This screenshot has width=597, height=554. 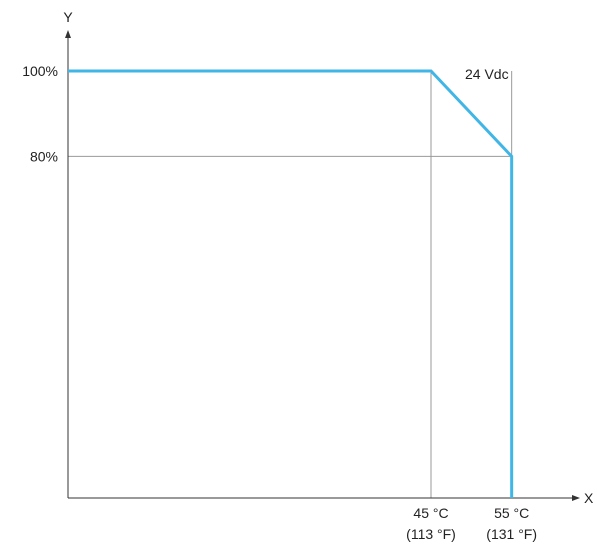 I want to click on y-axis-arrowhead, so click(x=68, y=34).